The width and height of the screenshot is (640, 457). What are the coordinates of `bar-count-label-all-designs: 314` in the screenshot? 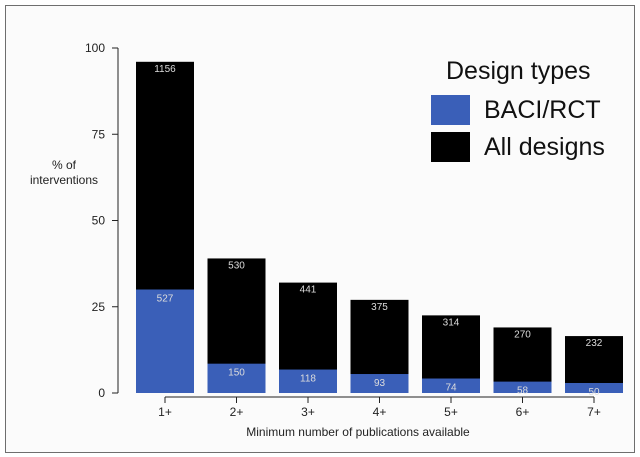 It's located at (451, 322).